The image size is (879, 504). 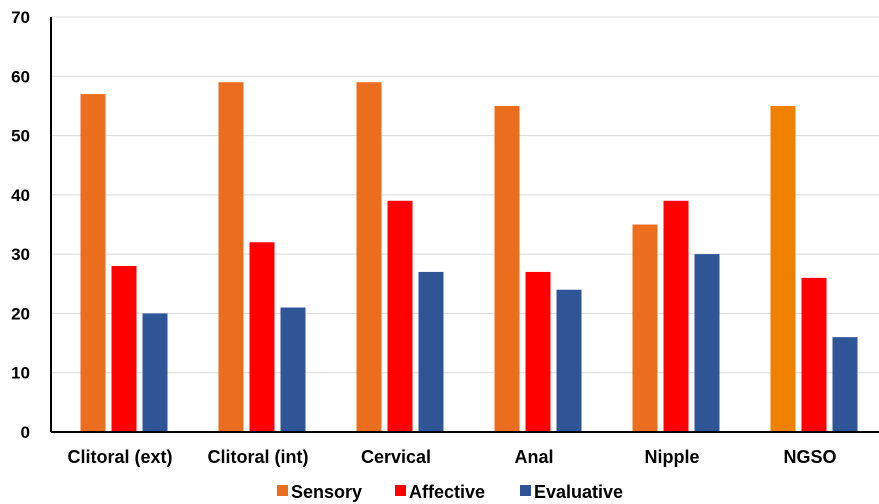 I want to click on y-axis-ticks: 0 10 20 30 40 50 60 70, so click(x=20, y=225).